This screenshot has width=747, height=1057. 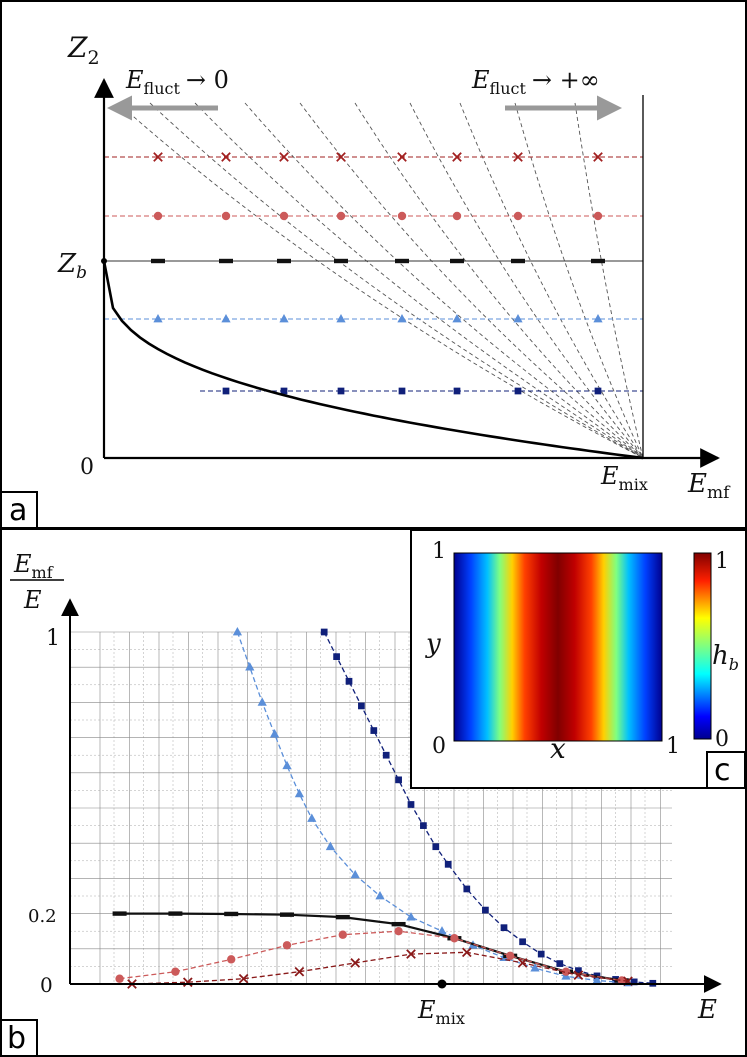 I want to click on b-y-label-den: E, so click(x=32, y=600).